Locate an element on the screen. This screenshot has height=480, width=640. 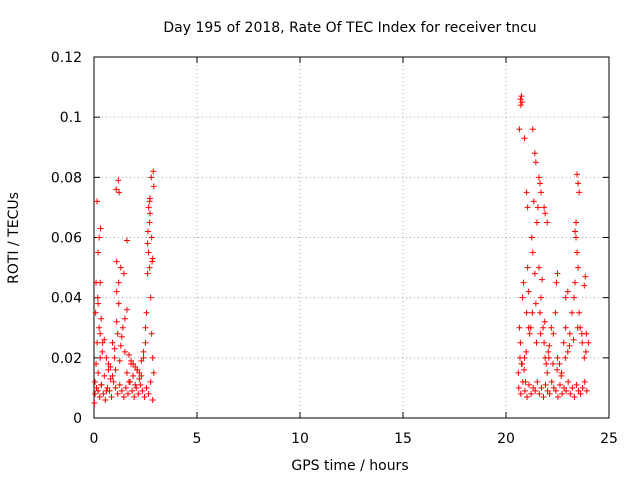
y-tick-label: 0.06 is located at coordinates (66, 239).